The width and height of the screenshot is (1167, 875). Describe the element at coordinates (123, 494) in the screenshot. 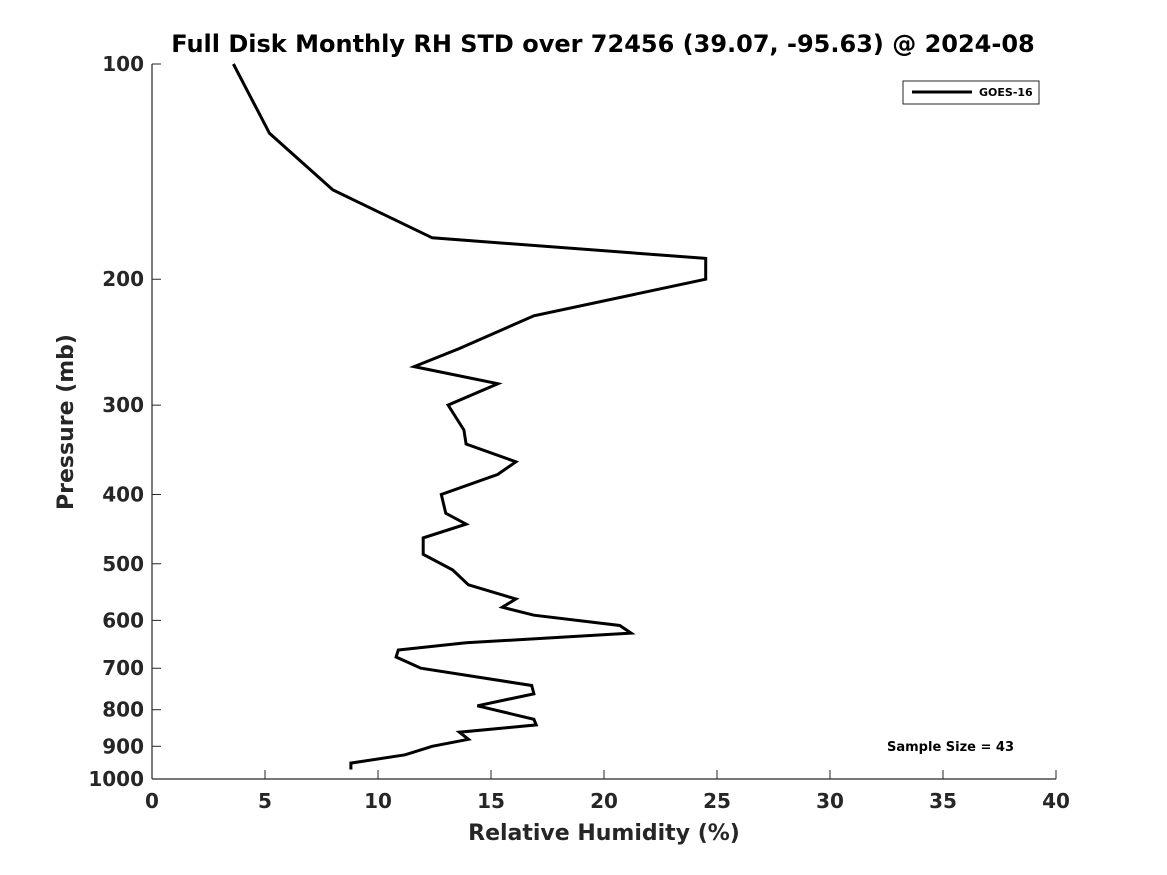

I see `y-tick-label-400: 400` at that location.